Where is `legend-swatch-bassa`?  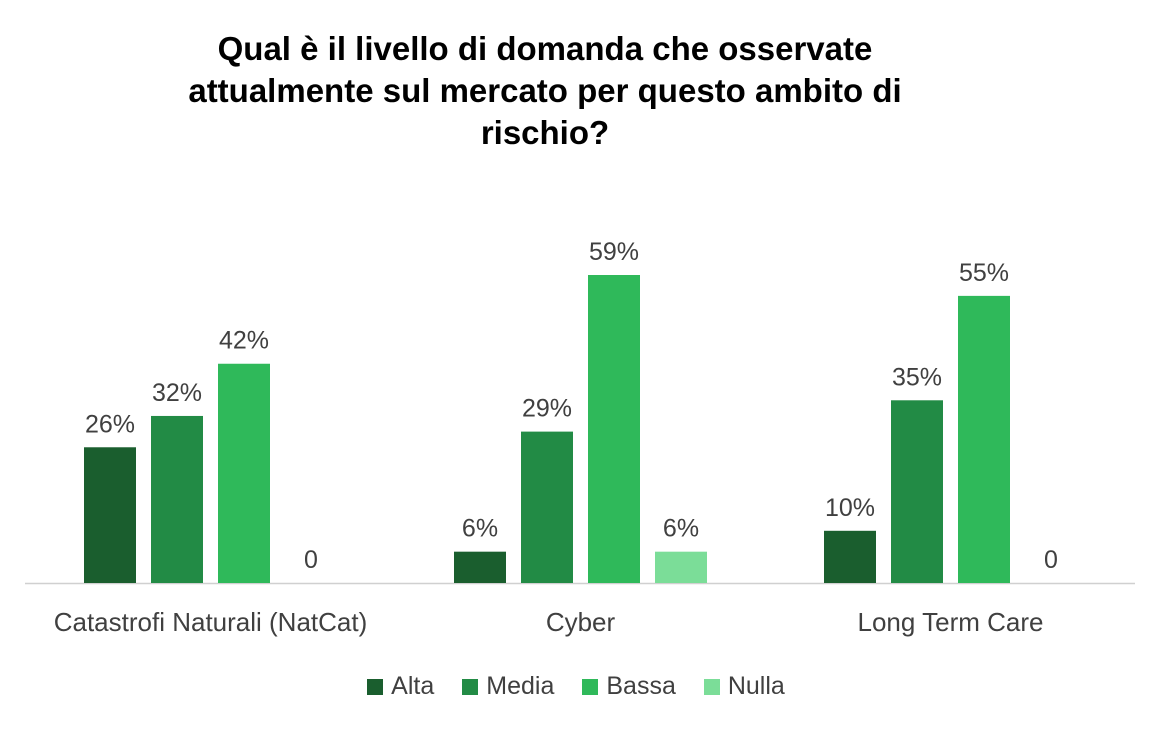 legend-swatch-bassa is located at coordinates (590, 686).